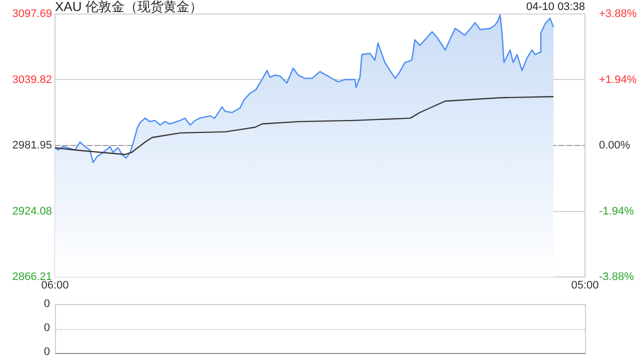 This screenshot has width=640, height=360. I want to click on y-tick-label: 2981.95, so click(32, 146).